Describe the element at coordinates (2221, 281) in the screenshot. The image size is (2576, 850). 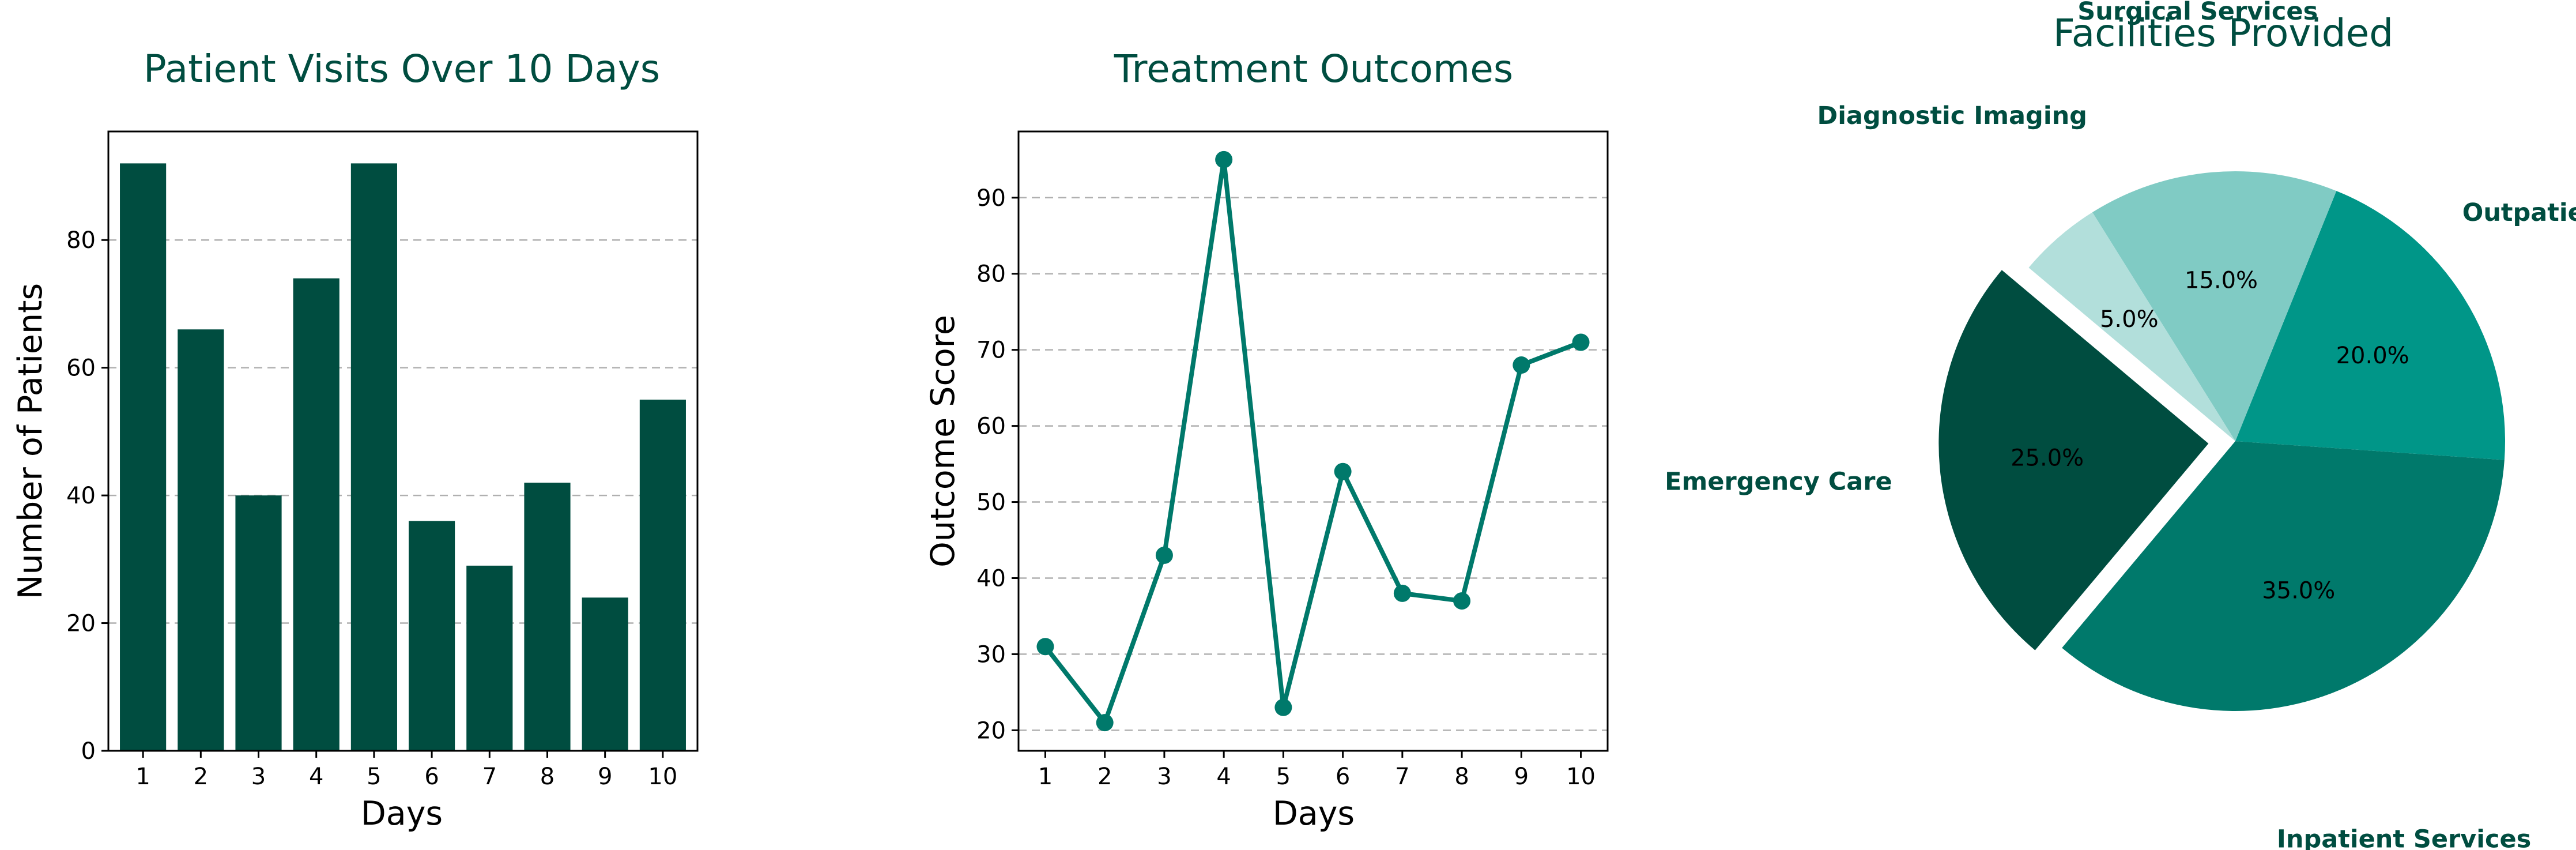
I see `pie-slice-percent-label: 15.0%` at that location.